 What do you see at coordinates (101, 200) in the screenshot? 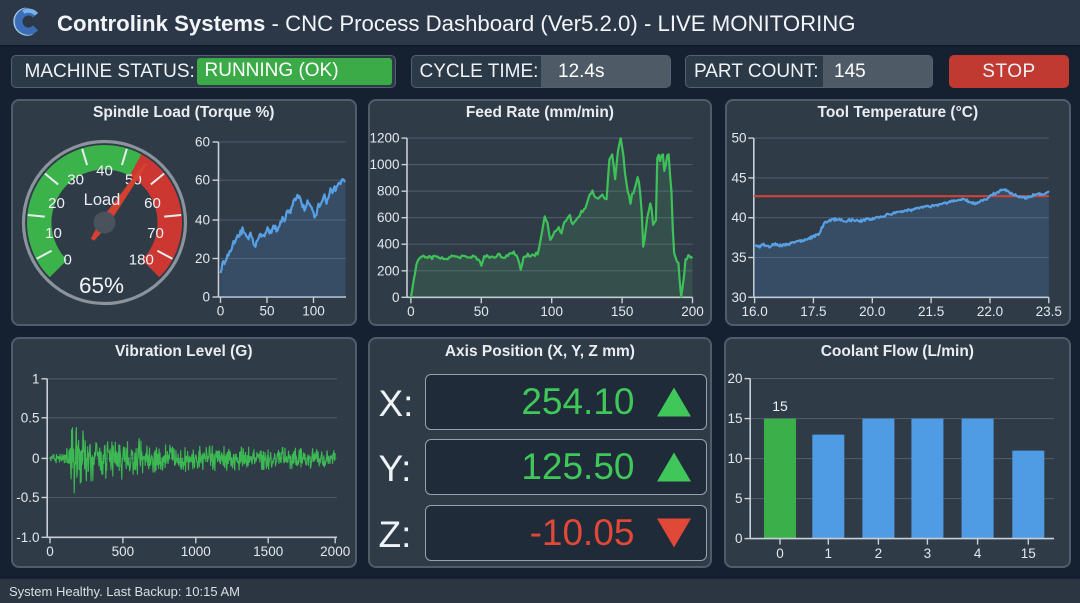
I see `svg-text: Load` at bounding box center [101, 200].